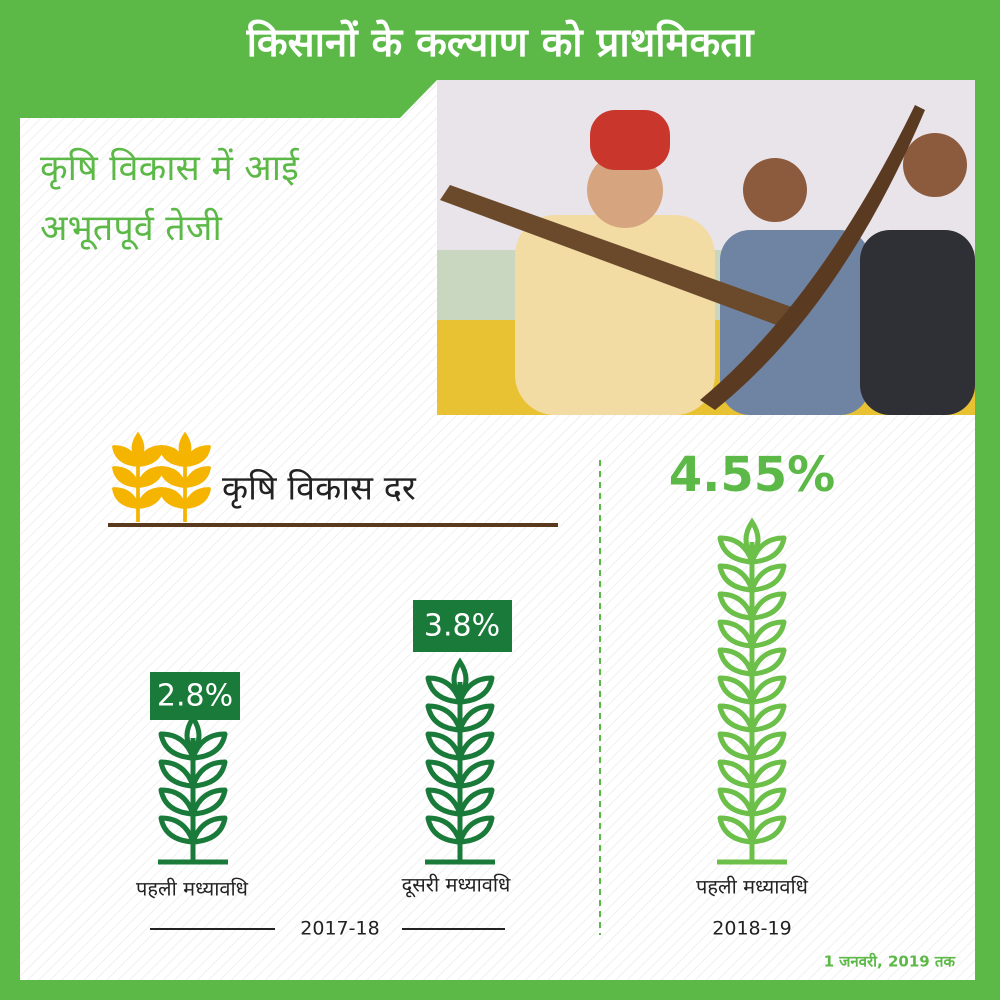  Describe the element at coordinates (170, 168) in the screenshot. I see `subtitle: कृषि विकास में आई` at that location.